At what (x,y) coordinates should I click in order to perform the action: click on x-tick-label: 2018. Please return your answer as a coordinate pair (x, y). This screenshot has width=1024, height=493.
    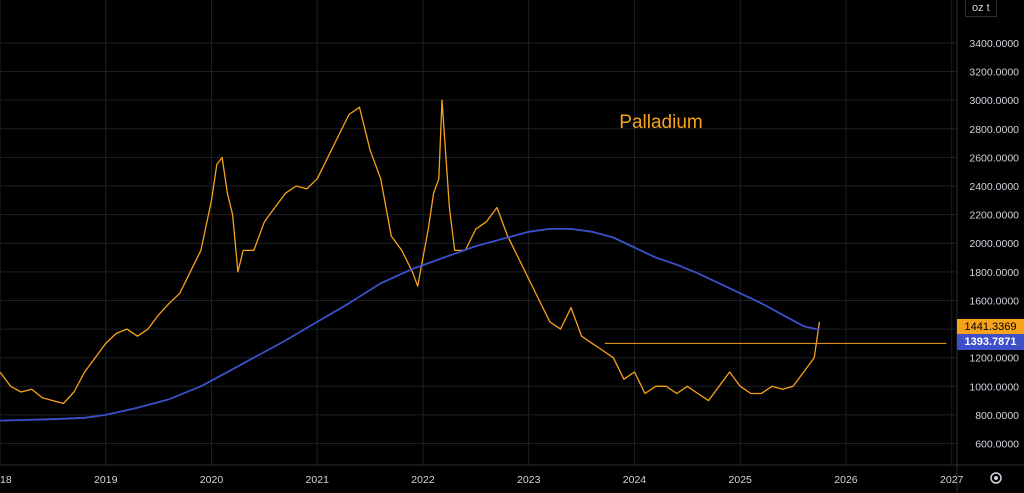
    Looking at the image, I should click on (6, 480).